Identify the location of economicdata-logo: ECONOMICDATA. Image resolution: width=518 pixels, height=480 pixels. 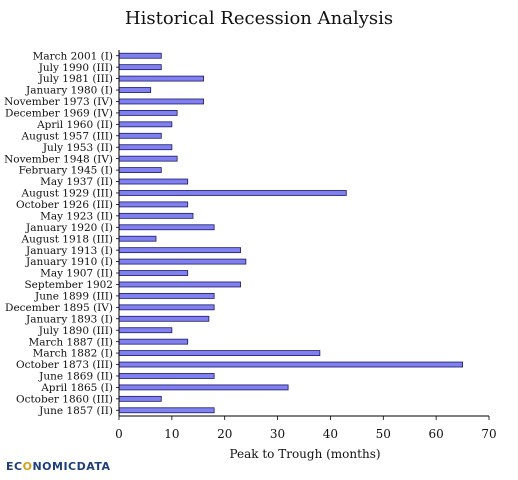
(58, 466).